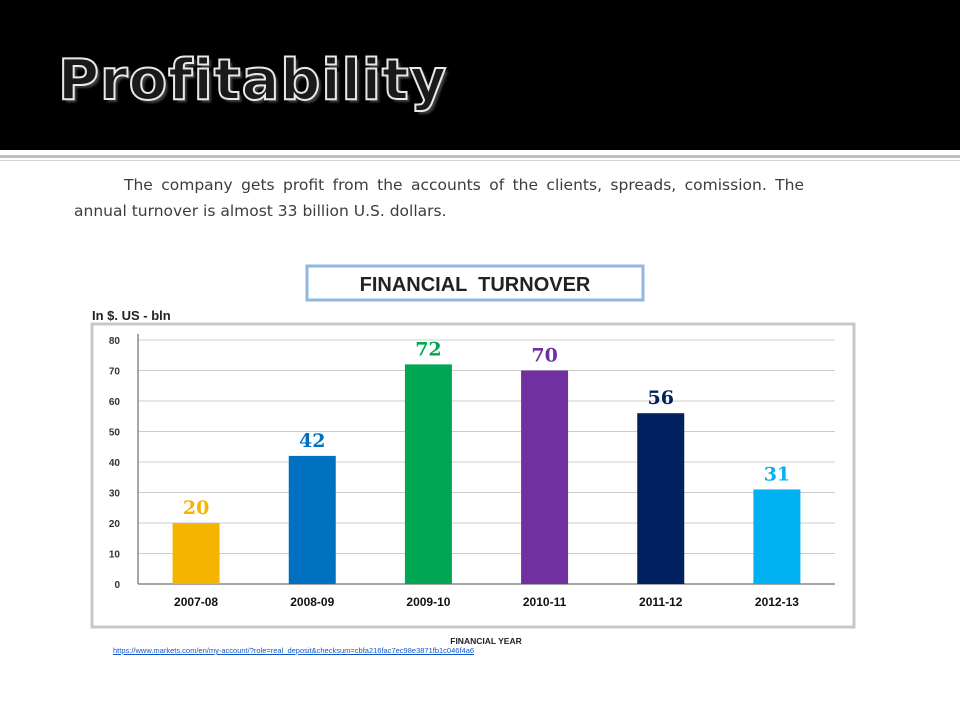  What do you see at coordinates (428, 602) in the screenshot?
I see `x-tick-label: 2009-10` at bounding box center [428, 602].